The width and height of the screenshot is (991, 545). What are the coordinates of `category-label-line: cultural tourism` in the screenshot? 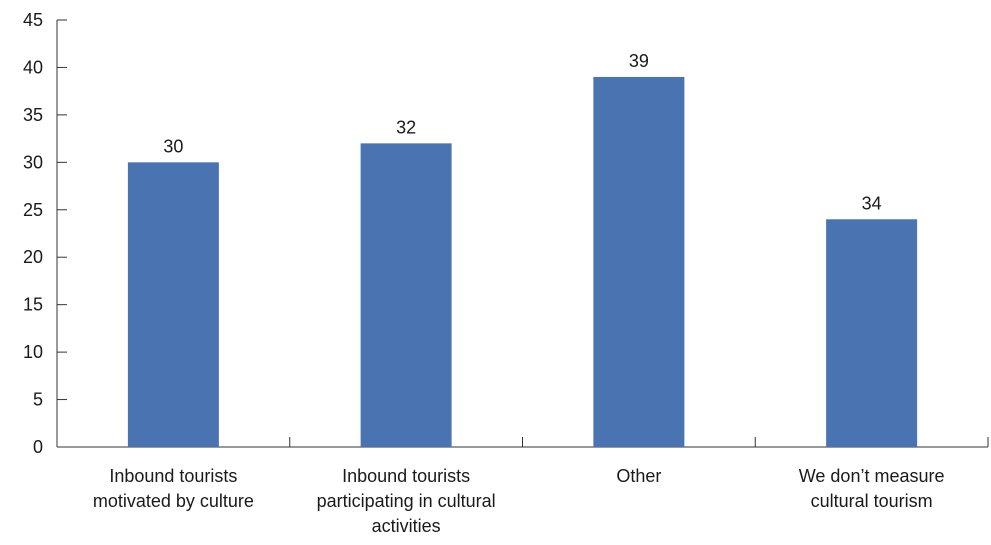 It's located at (872, 501).